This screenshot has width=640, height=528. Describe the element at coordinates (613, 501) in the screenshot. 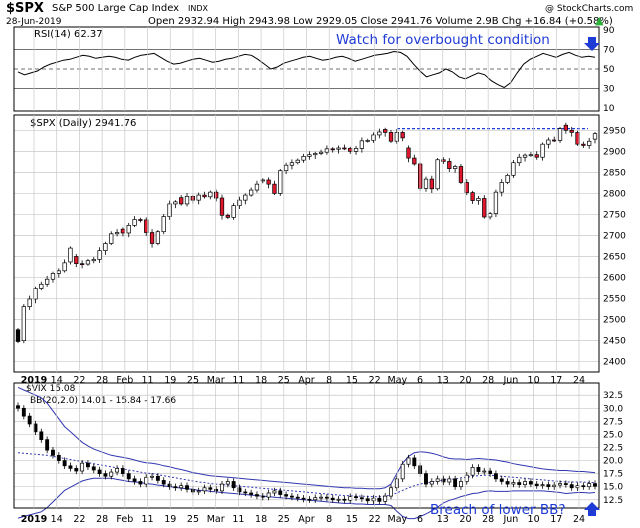

I see `vix-y-tick-label: 12.5` at that location.